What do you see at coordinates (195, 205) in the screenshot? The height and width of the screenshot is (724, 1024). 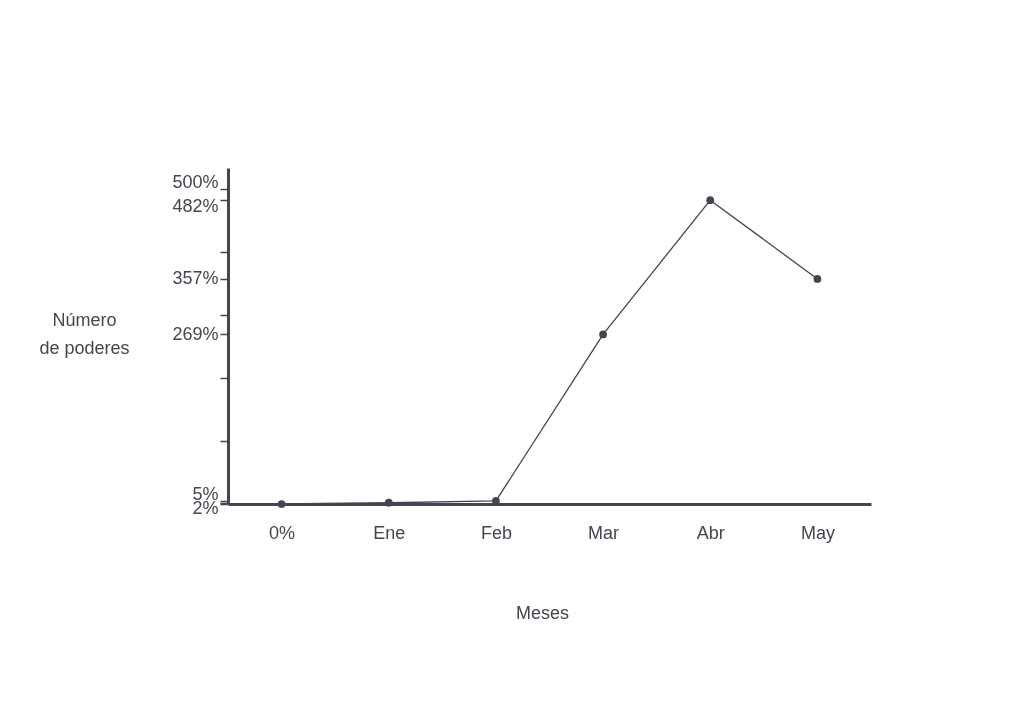 I see `y-tick-label: 482%` at bounding box center [195, 205].